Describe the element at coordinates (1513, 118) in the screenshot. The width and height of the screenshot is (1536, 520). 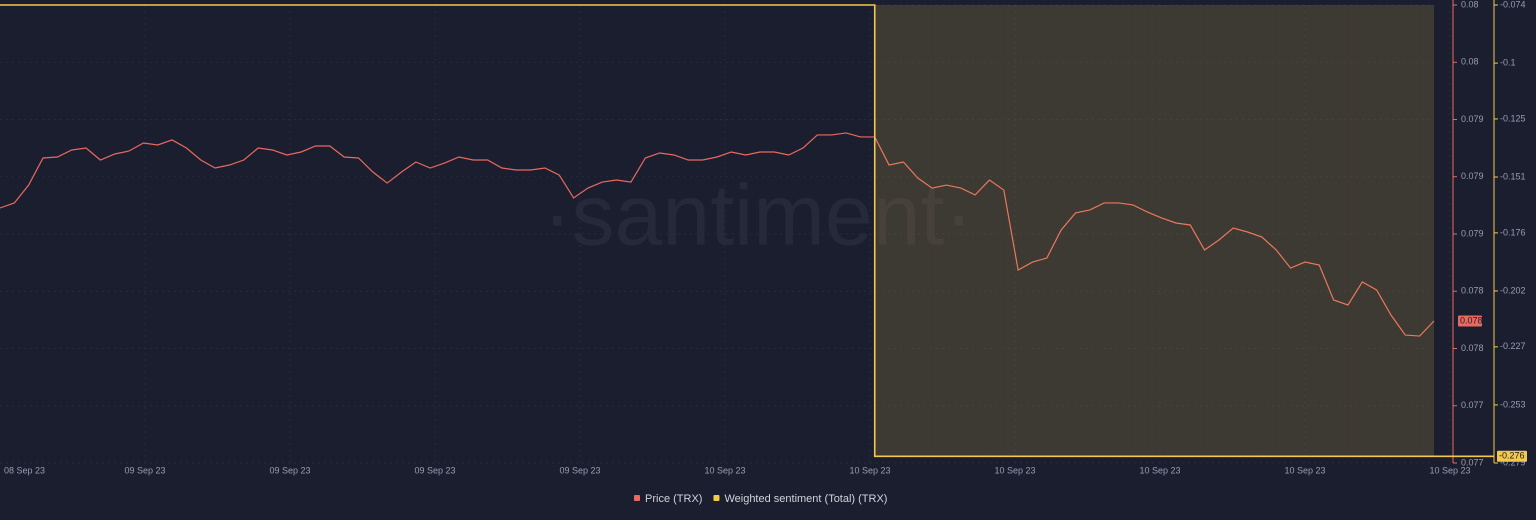
I see `y2-tick-label: -0.125` at that location.